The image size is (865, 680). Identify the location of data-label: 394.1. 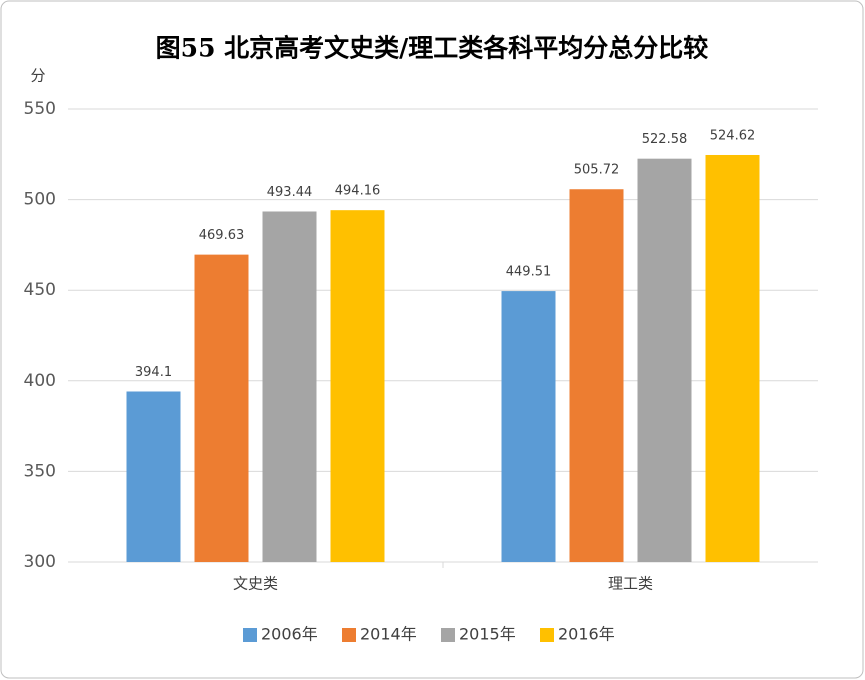
(153, 372).